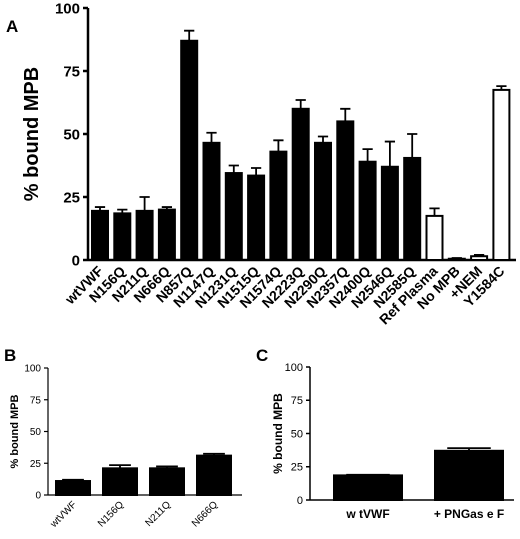 The image size is (520, 539). Describe the element at coordinates (392, 441) in the screenshot. I see `chart-panel-c: 0 25 50 75 100 % bound MPB w tVWF + PNGas e F` at that location.